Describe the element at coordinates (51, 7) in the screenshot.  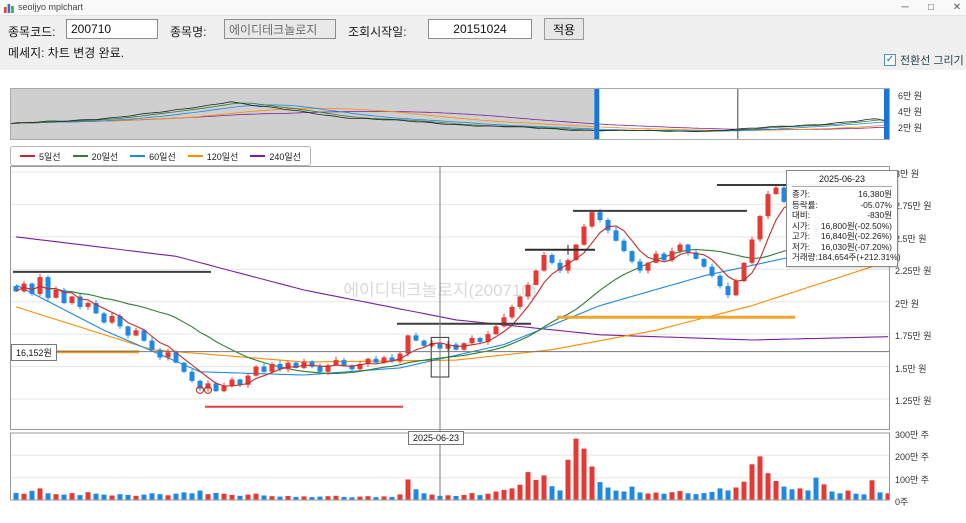
I see `window-title: seoljyo mplchart` at that location.